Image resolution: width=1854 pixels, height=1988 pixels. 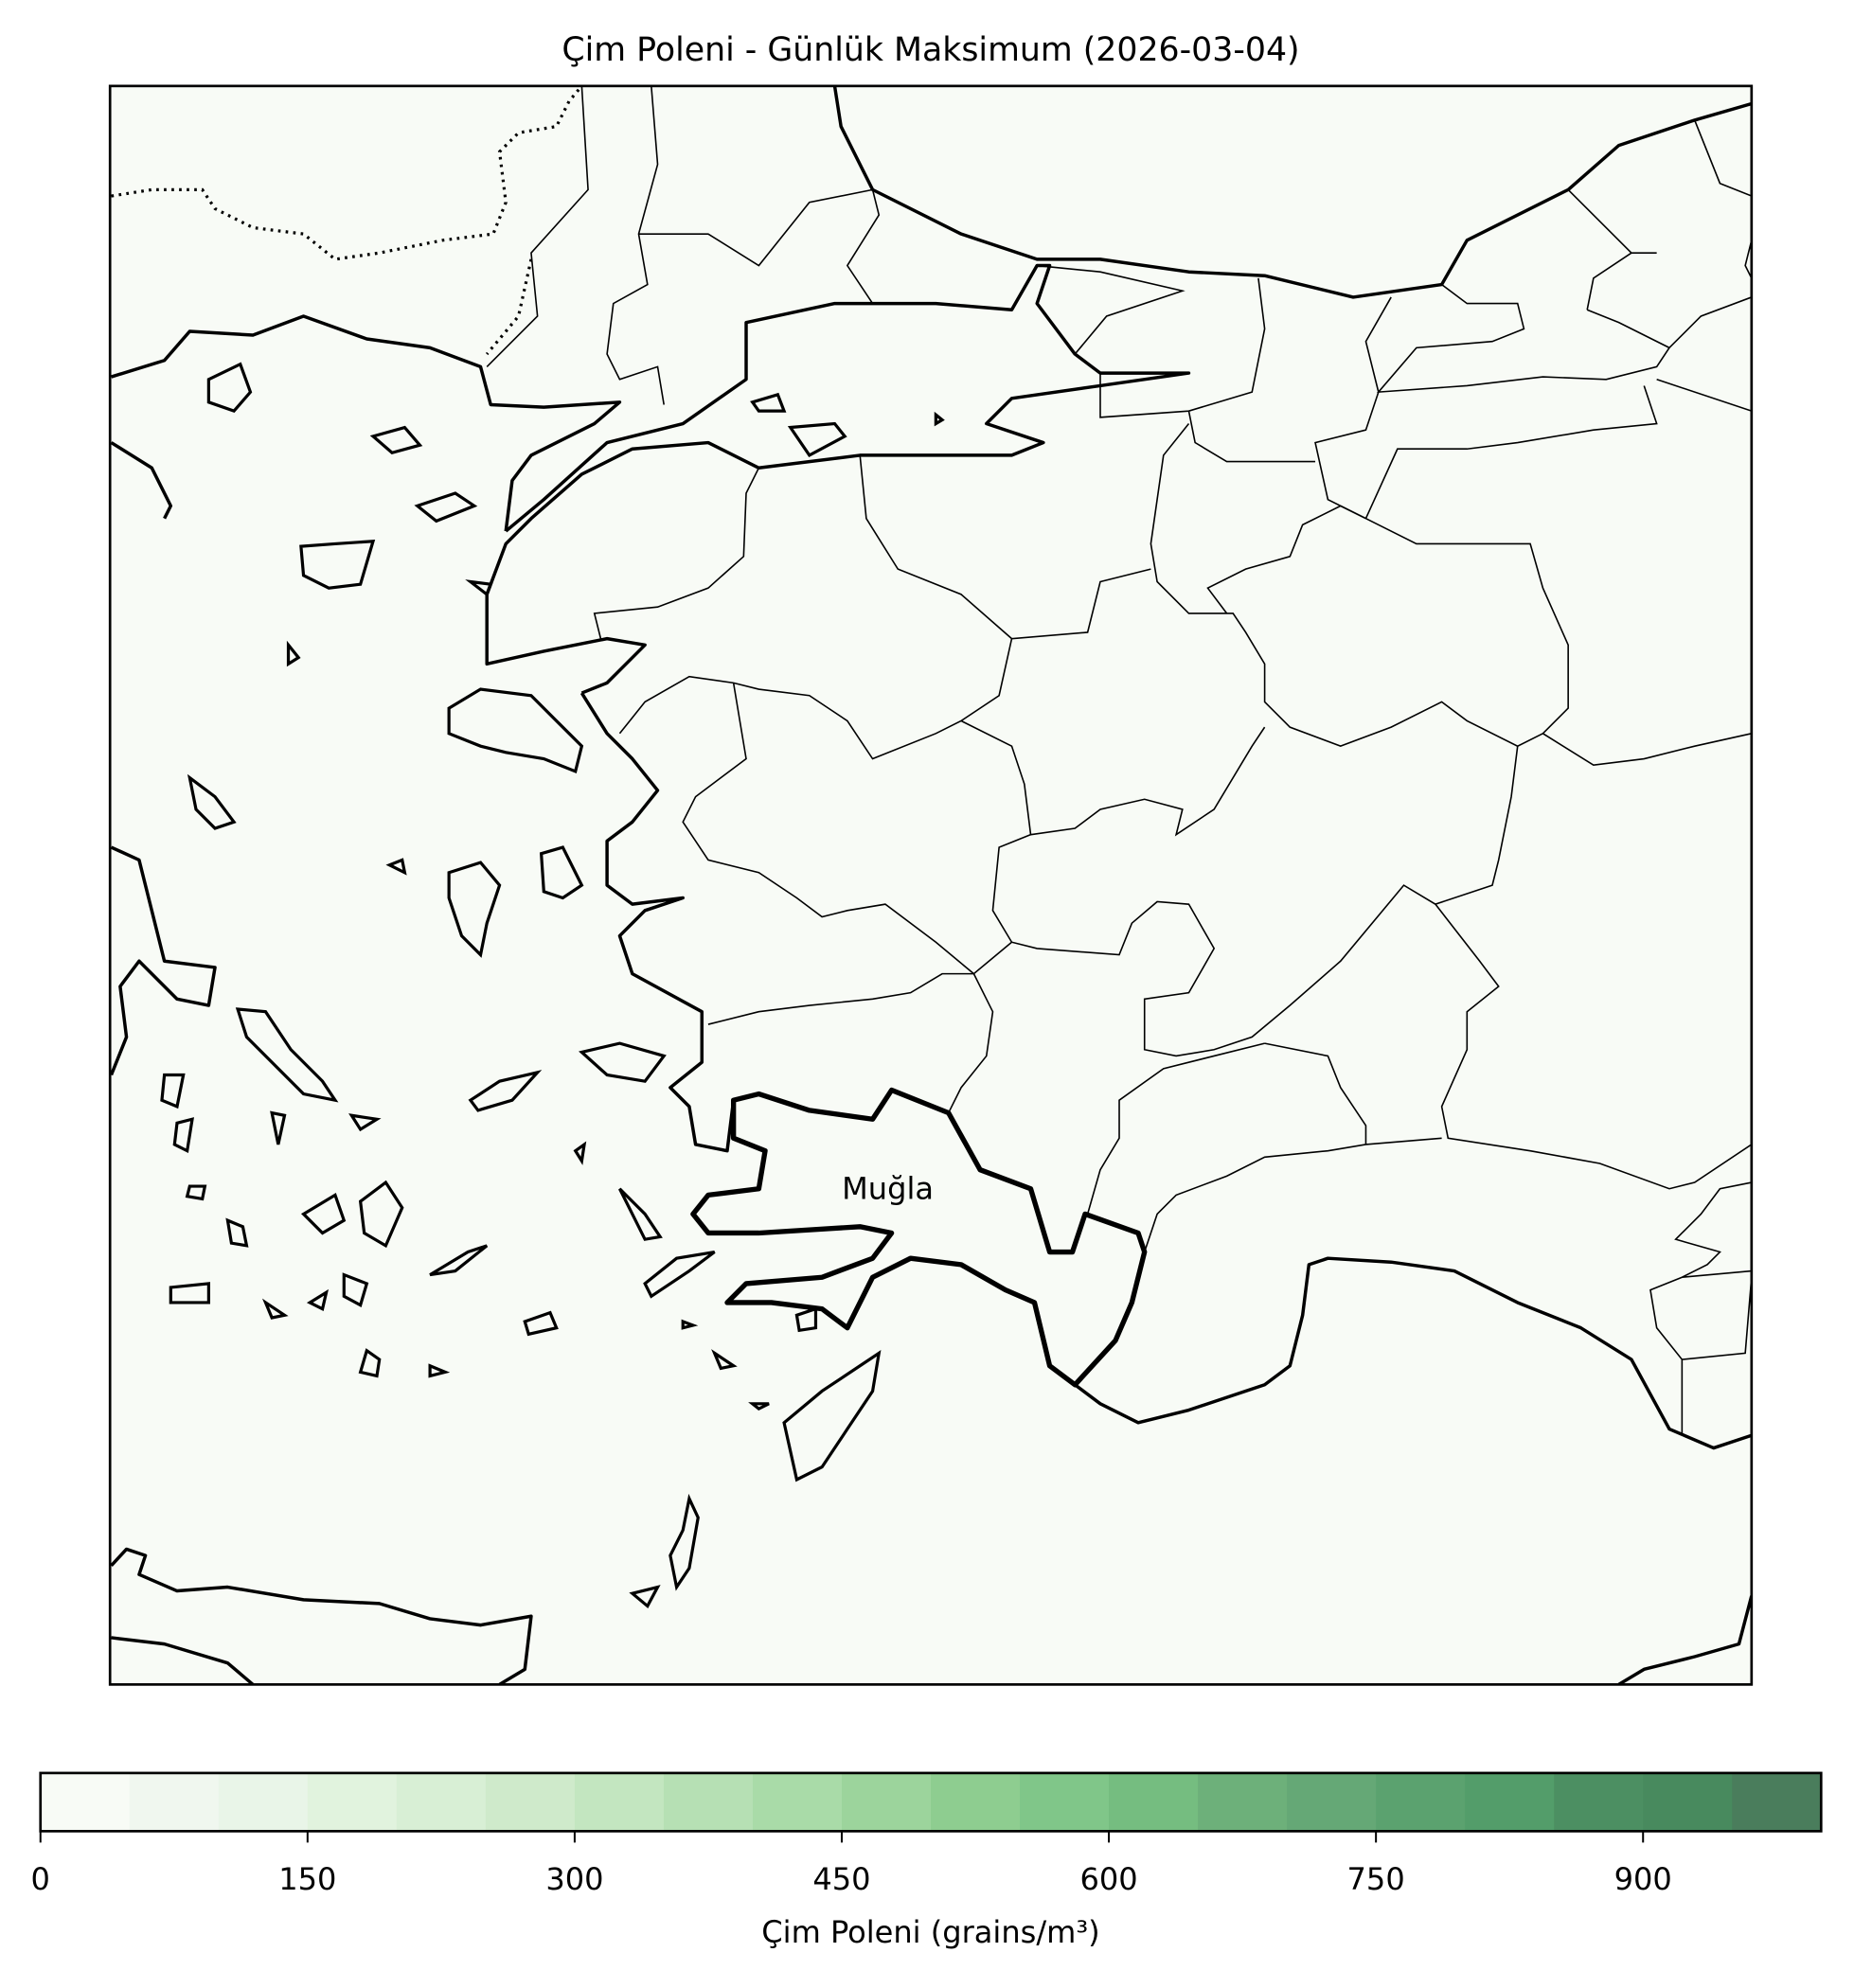 I want to click on colorbar-frame, so click(x=931, y=1802).